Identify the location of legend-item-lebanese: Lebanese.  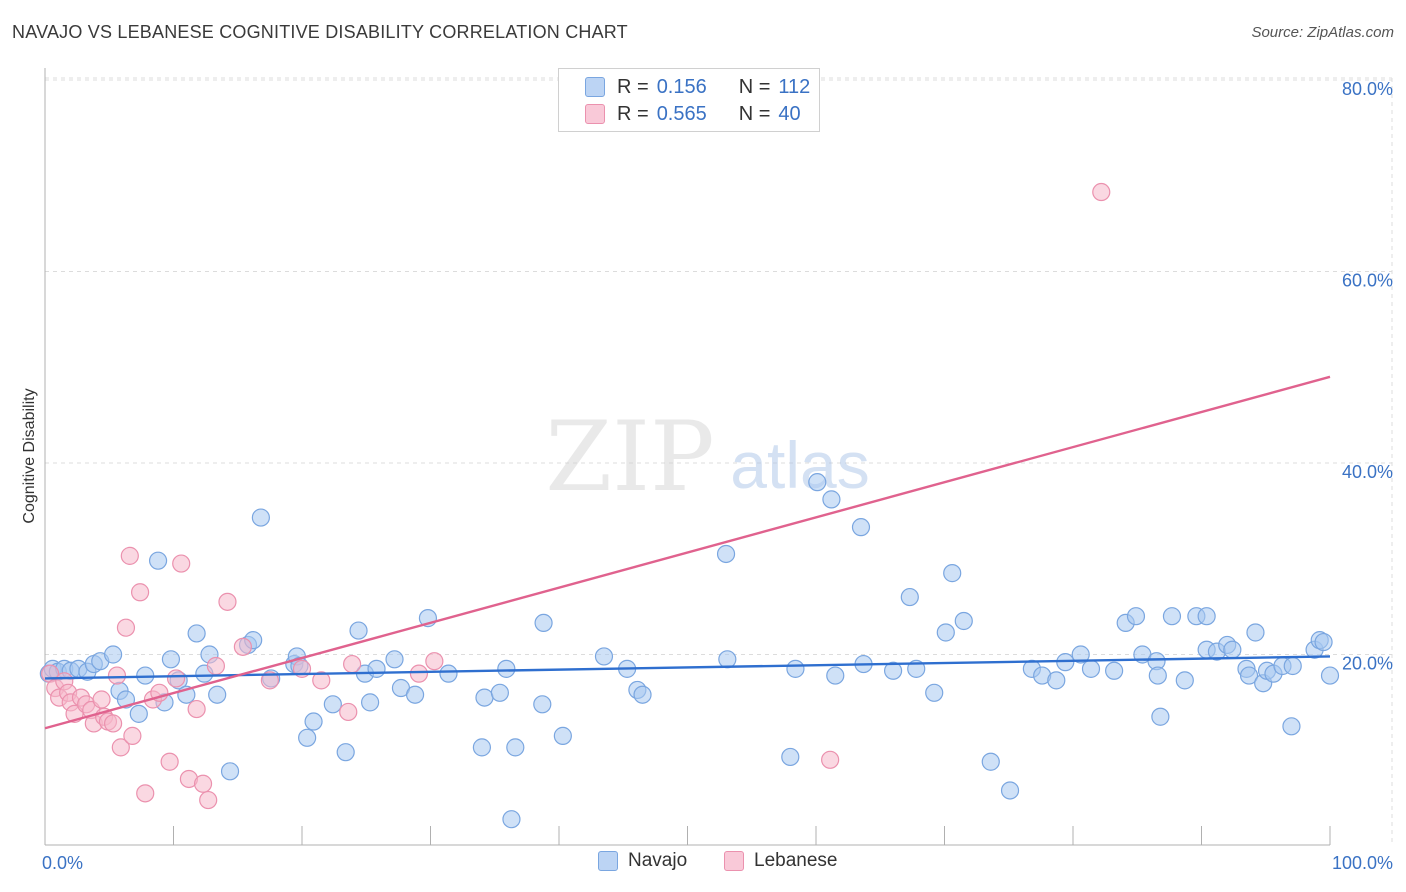
(780, 861).